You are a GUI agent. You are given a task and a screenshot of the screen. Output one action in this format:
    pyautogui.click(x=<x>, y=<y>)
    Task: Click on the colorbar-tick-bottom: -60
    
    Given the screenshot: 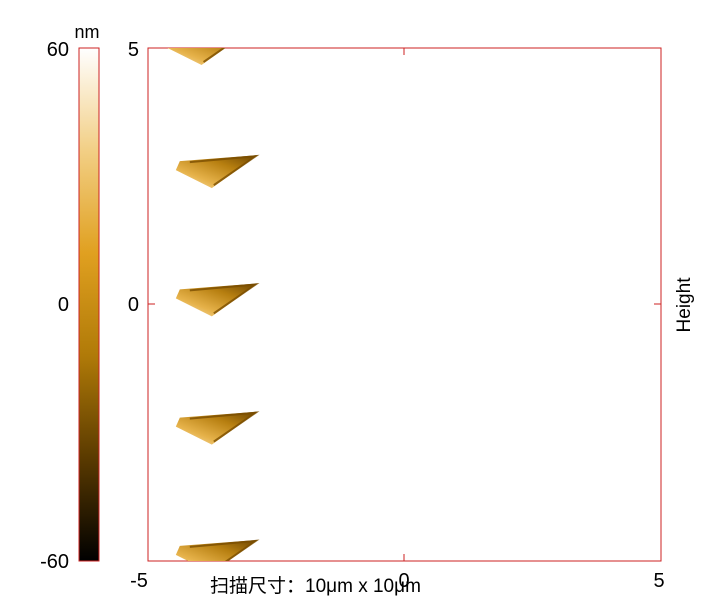 What is the action you would take?
    pyautogui.click(x=54, y=562)
    